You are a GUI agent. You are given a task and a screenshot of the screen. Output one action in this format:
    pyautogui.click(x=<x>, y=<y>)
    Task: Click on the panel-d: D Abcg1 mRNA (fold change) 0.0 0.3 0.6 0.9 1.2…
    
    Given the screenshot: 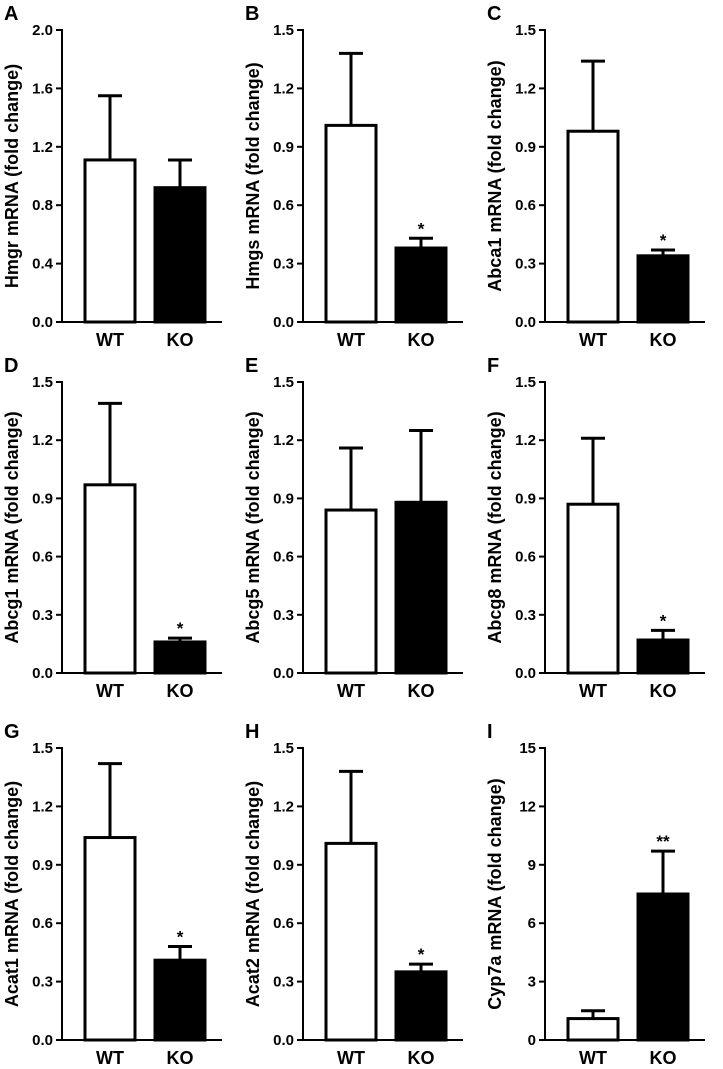 What is the action you would take?
    pyautogui.click(x=112, y=528)
    